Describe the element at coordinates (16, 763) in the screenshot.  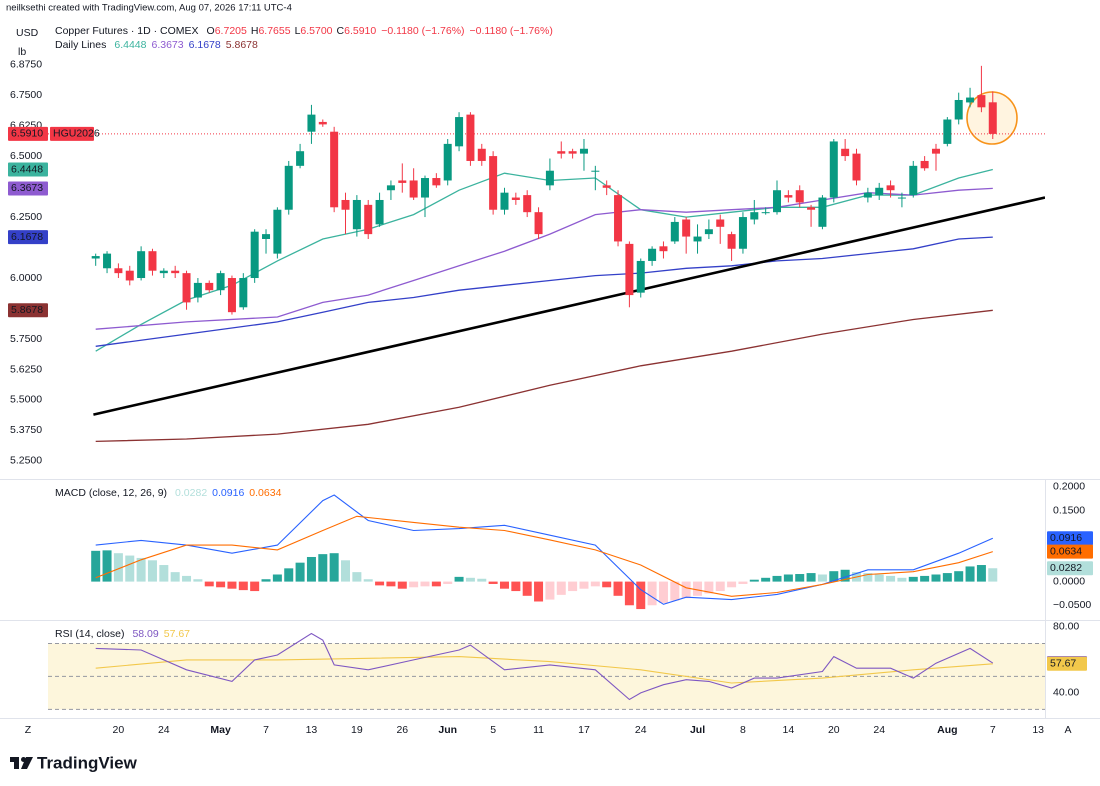
I see `logo-part` at that location.